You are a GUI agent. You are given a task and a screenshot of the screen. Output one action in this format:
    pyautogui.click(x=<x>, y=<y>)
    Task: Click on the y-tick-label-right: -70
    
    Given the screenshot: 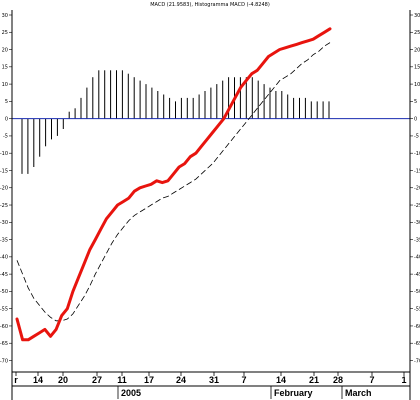 What is the action you would take?
    pyautogui.click(x=417, y=361)
    